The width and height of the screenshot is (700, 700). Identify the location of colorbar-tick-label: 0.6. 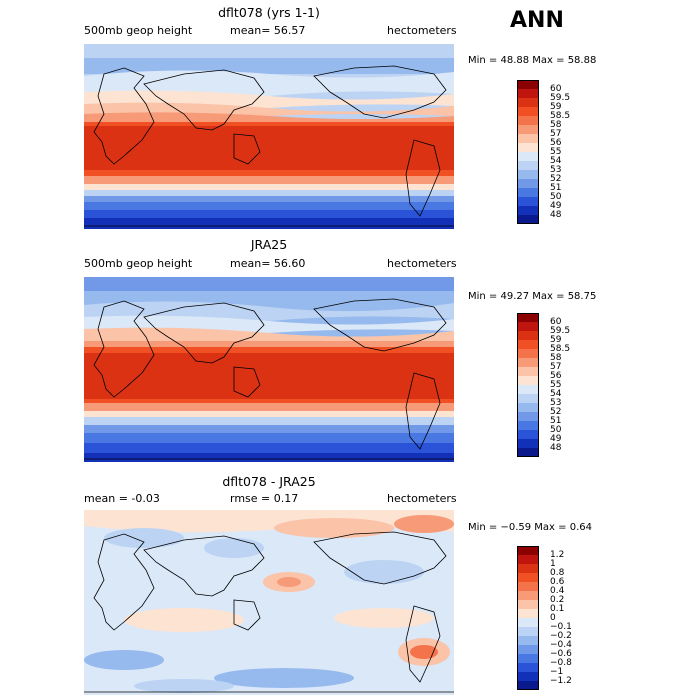
(557, 581).